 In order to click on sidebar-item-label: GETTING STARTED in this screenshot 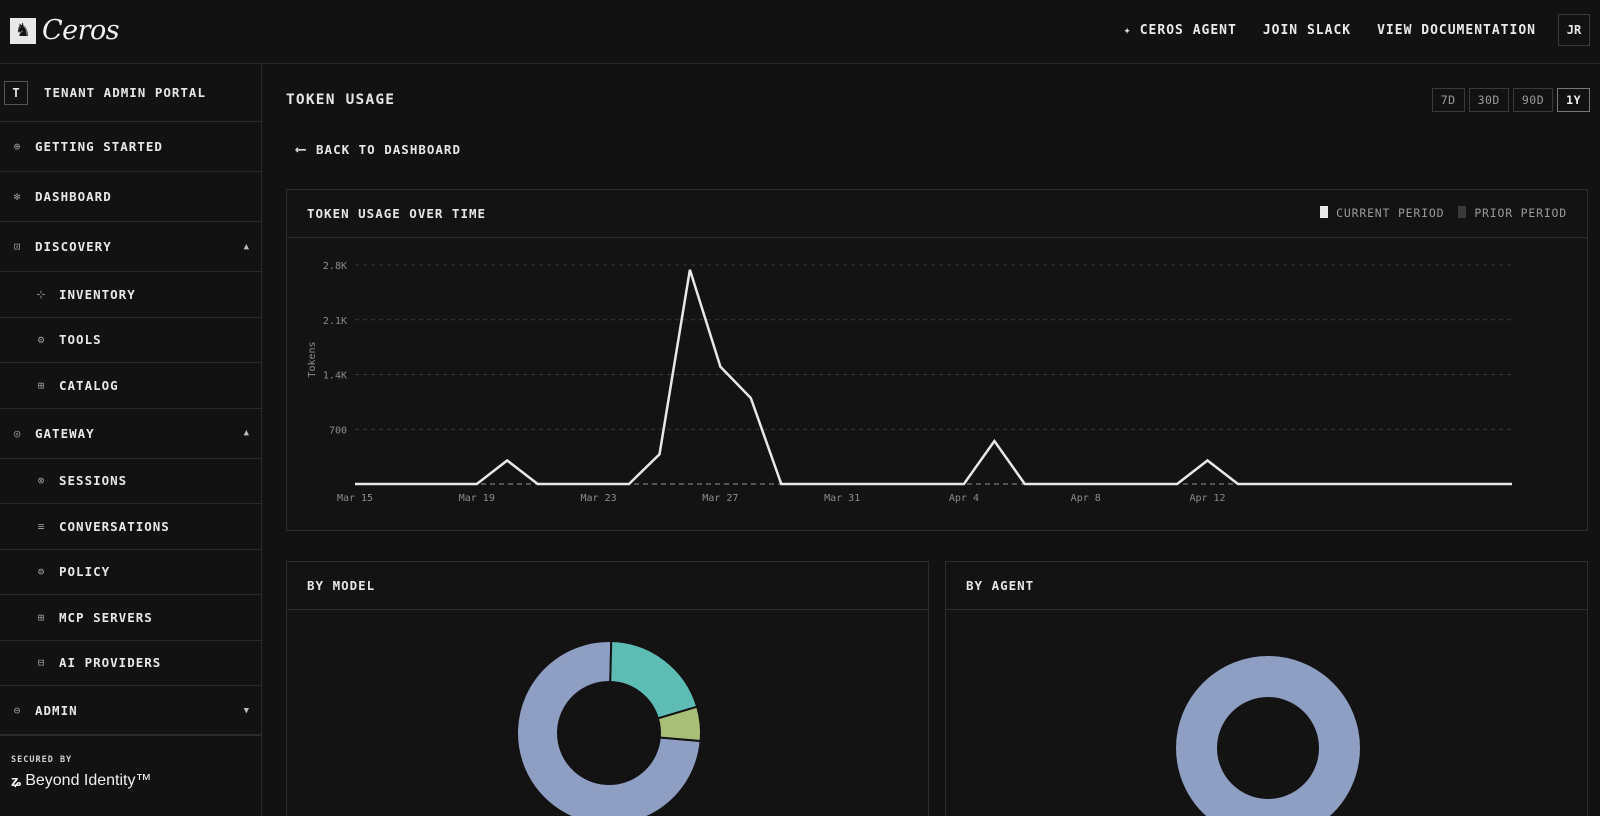, I will do `click(99, 146)`.